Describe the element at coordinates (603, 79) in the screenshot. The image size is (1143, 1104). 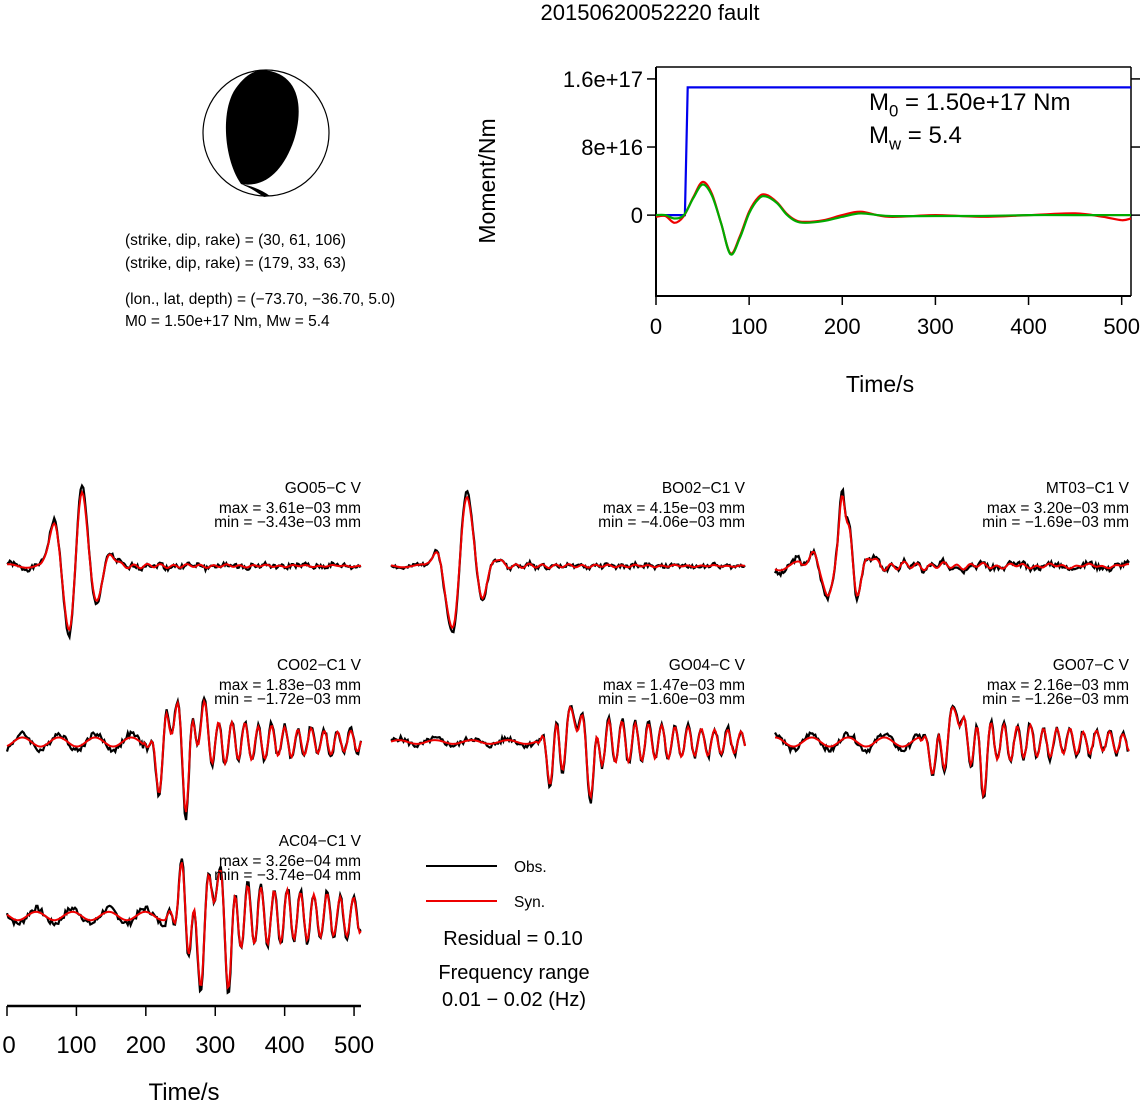
I see `moment-ytick-label: 1.6e+17` at that location.